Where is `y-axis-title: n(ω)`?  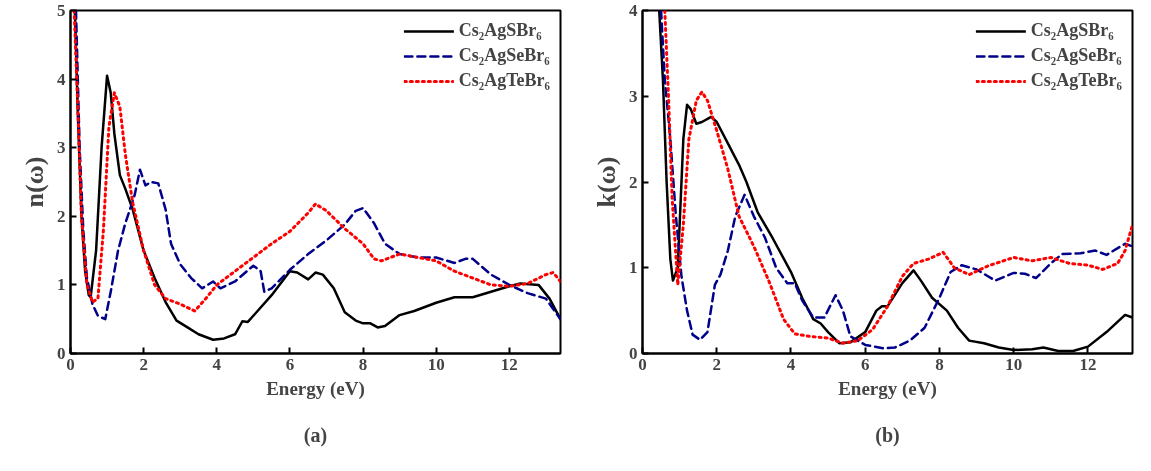
y-axis-title: n(ω) is located at coordinates (34, 182).